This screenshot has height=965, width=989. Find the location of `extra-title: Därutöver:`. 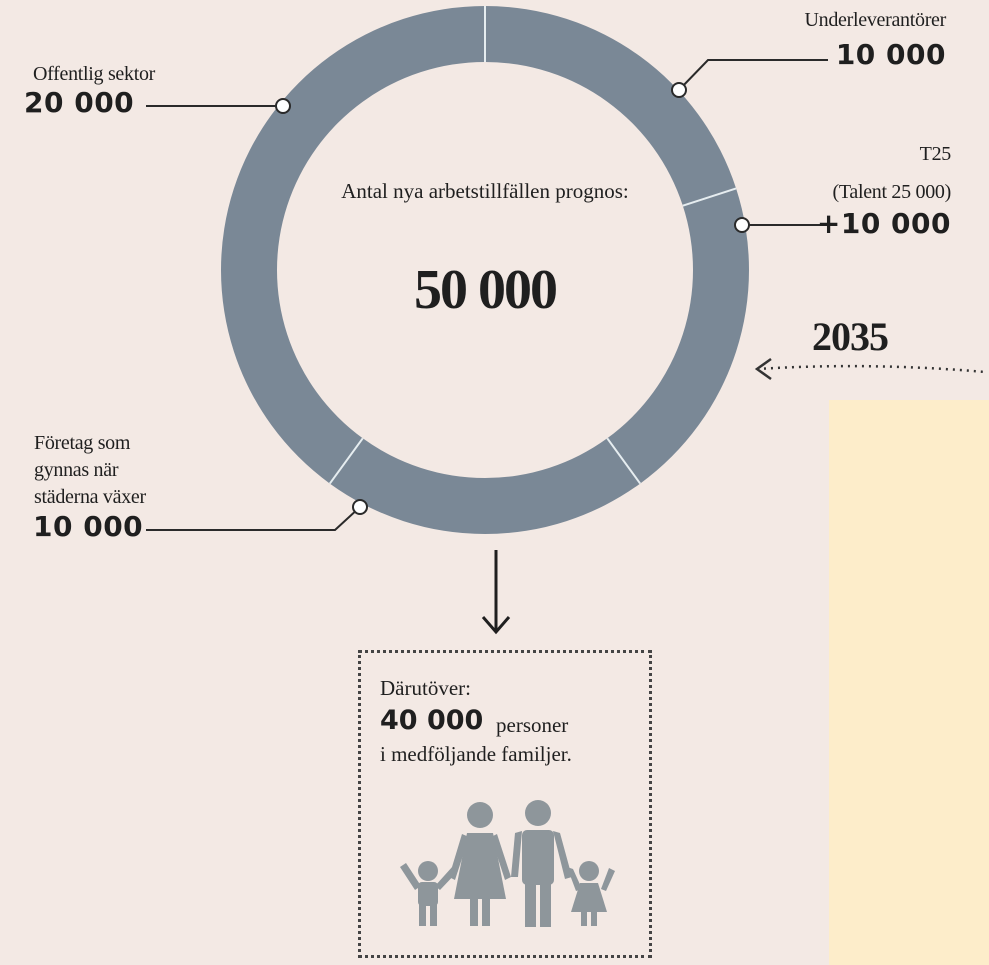

extra-title: Därutöver: is located at coordinates (425, 688).